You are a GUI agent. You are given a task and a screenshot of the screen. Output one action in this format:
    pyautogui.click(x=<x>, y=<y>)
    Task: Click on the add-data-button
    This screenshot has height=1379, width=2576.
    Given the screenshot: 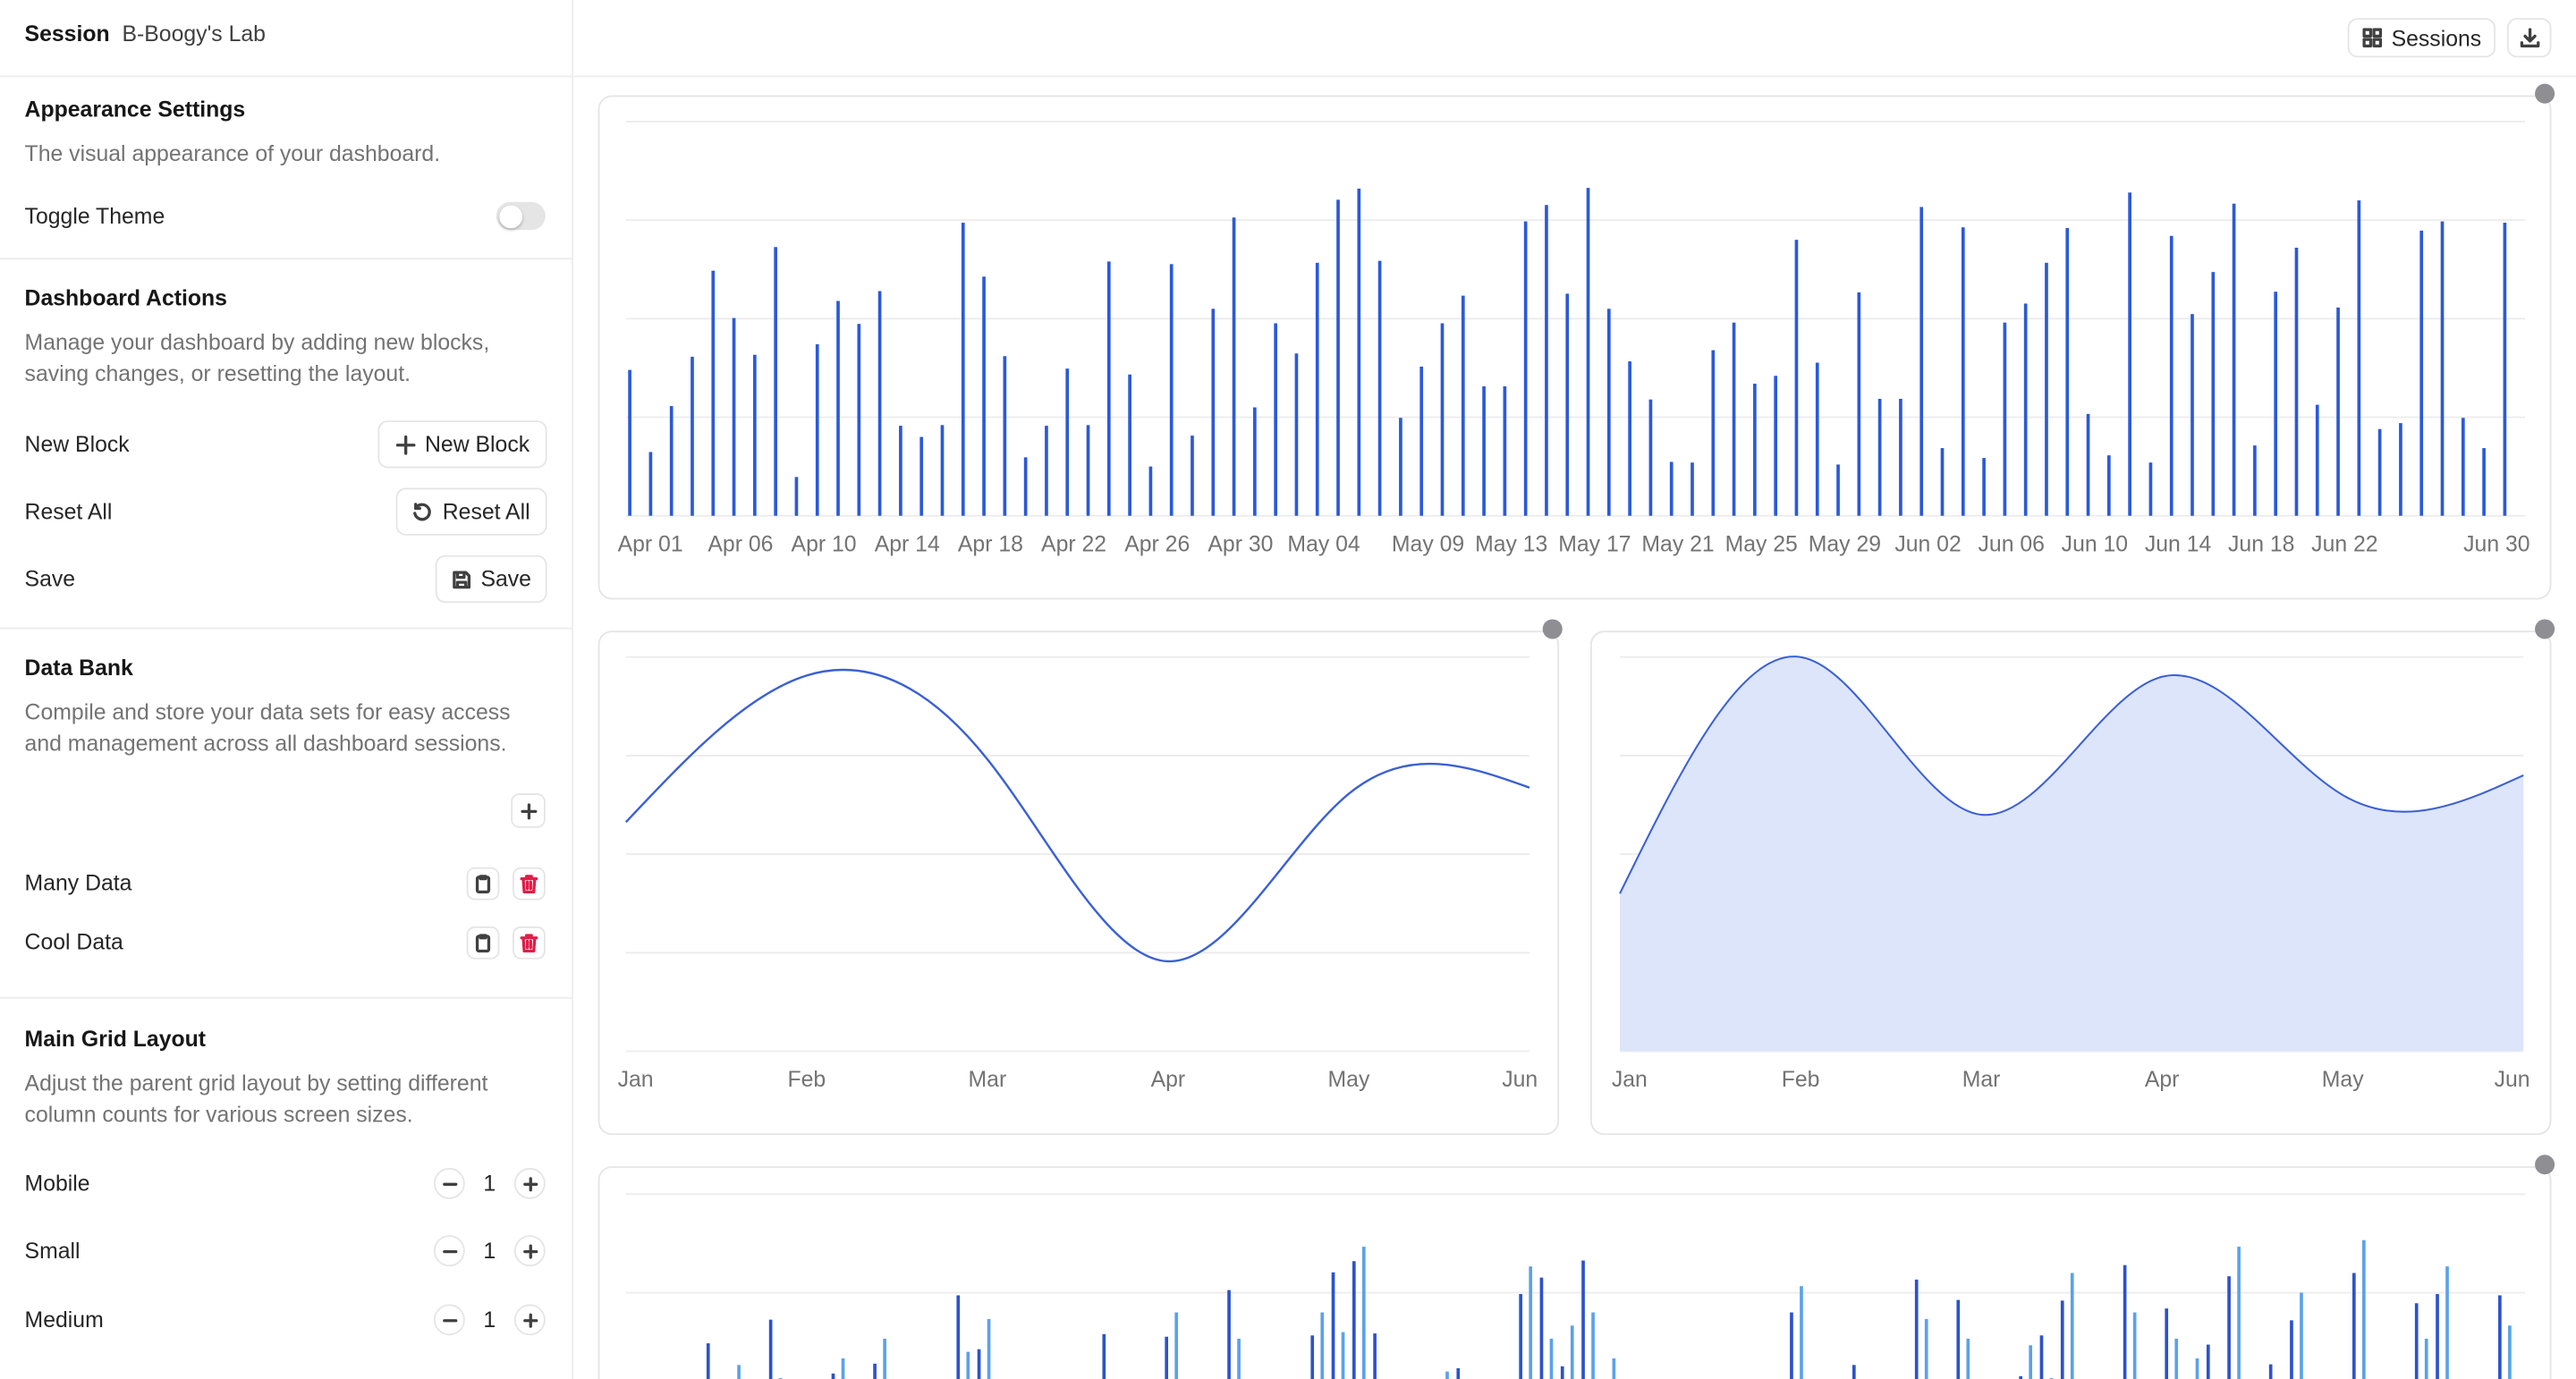 What is the action you would take?
    pyautogui.click(x=528, y=810)
    